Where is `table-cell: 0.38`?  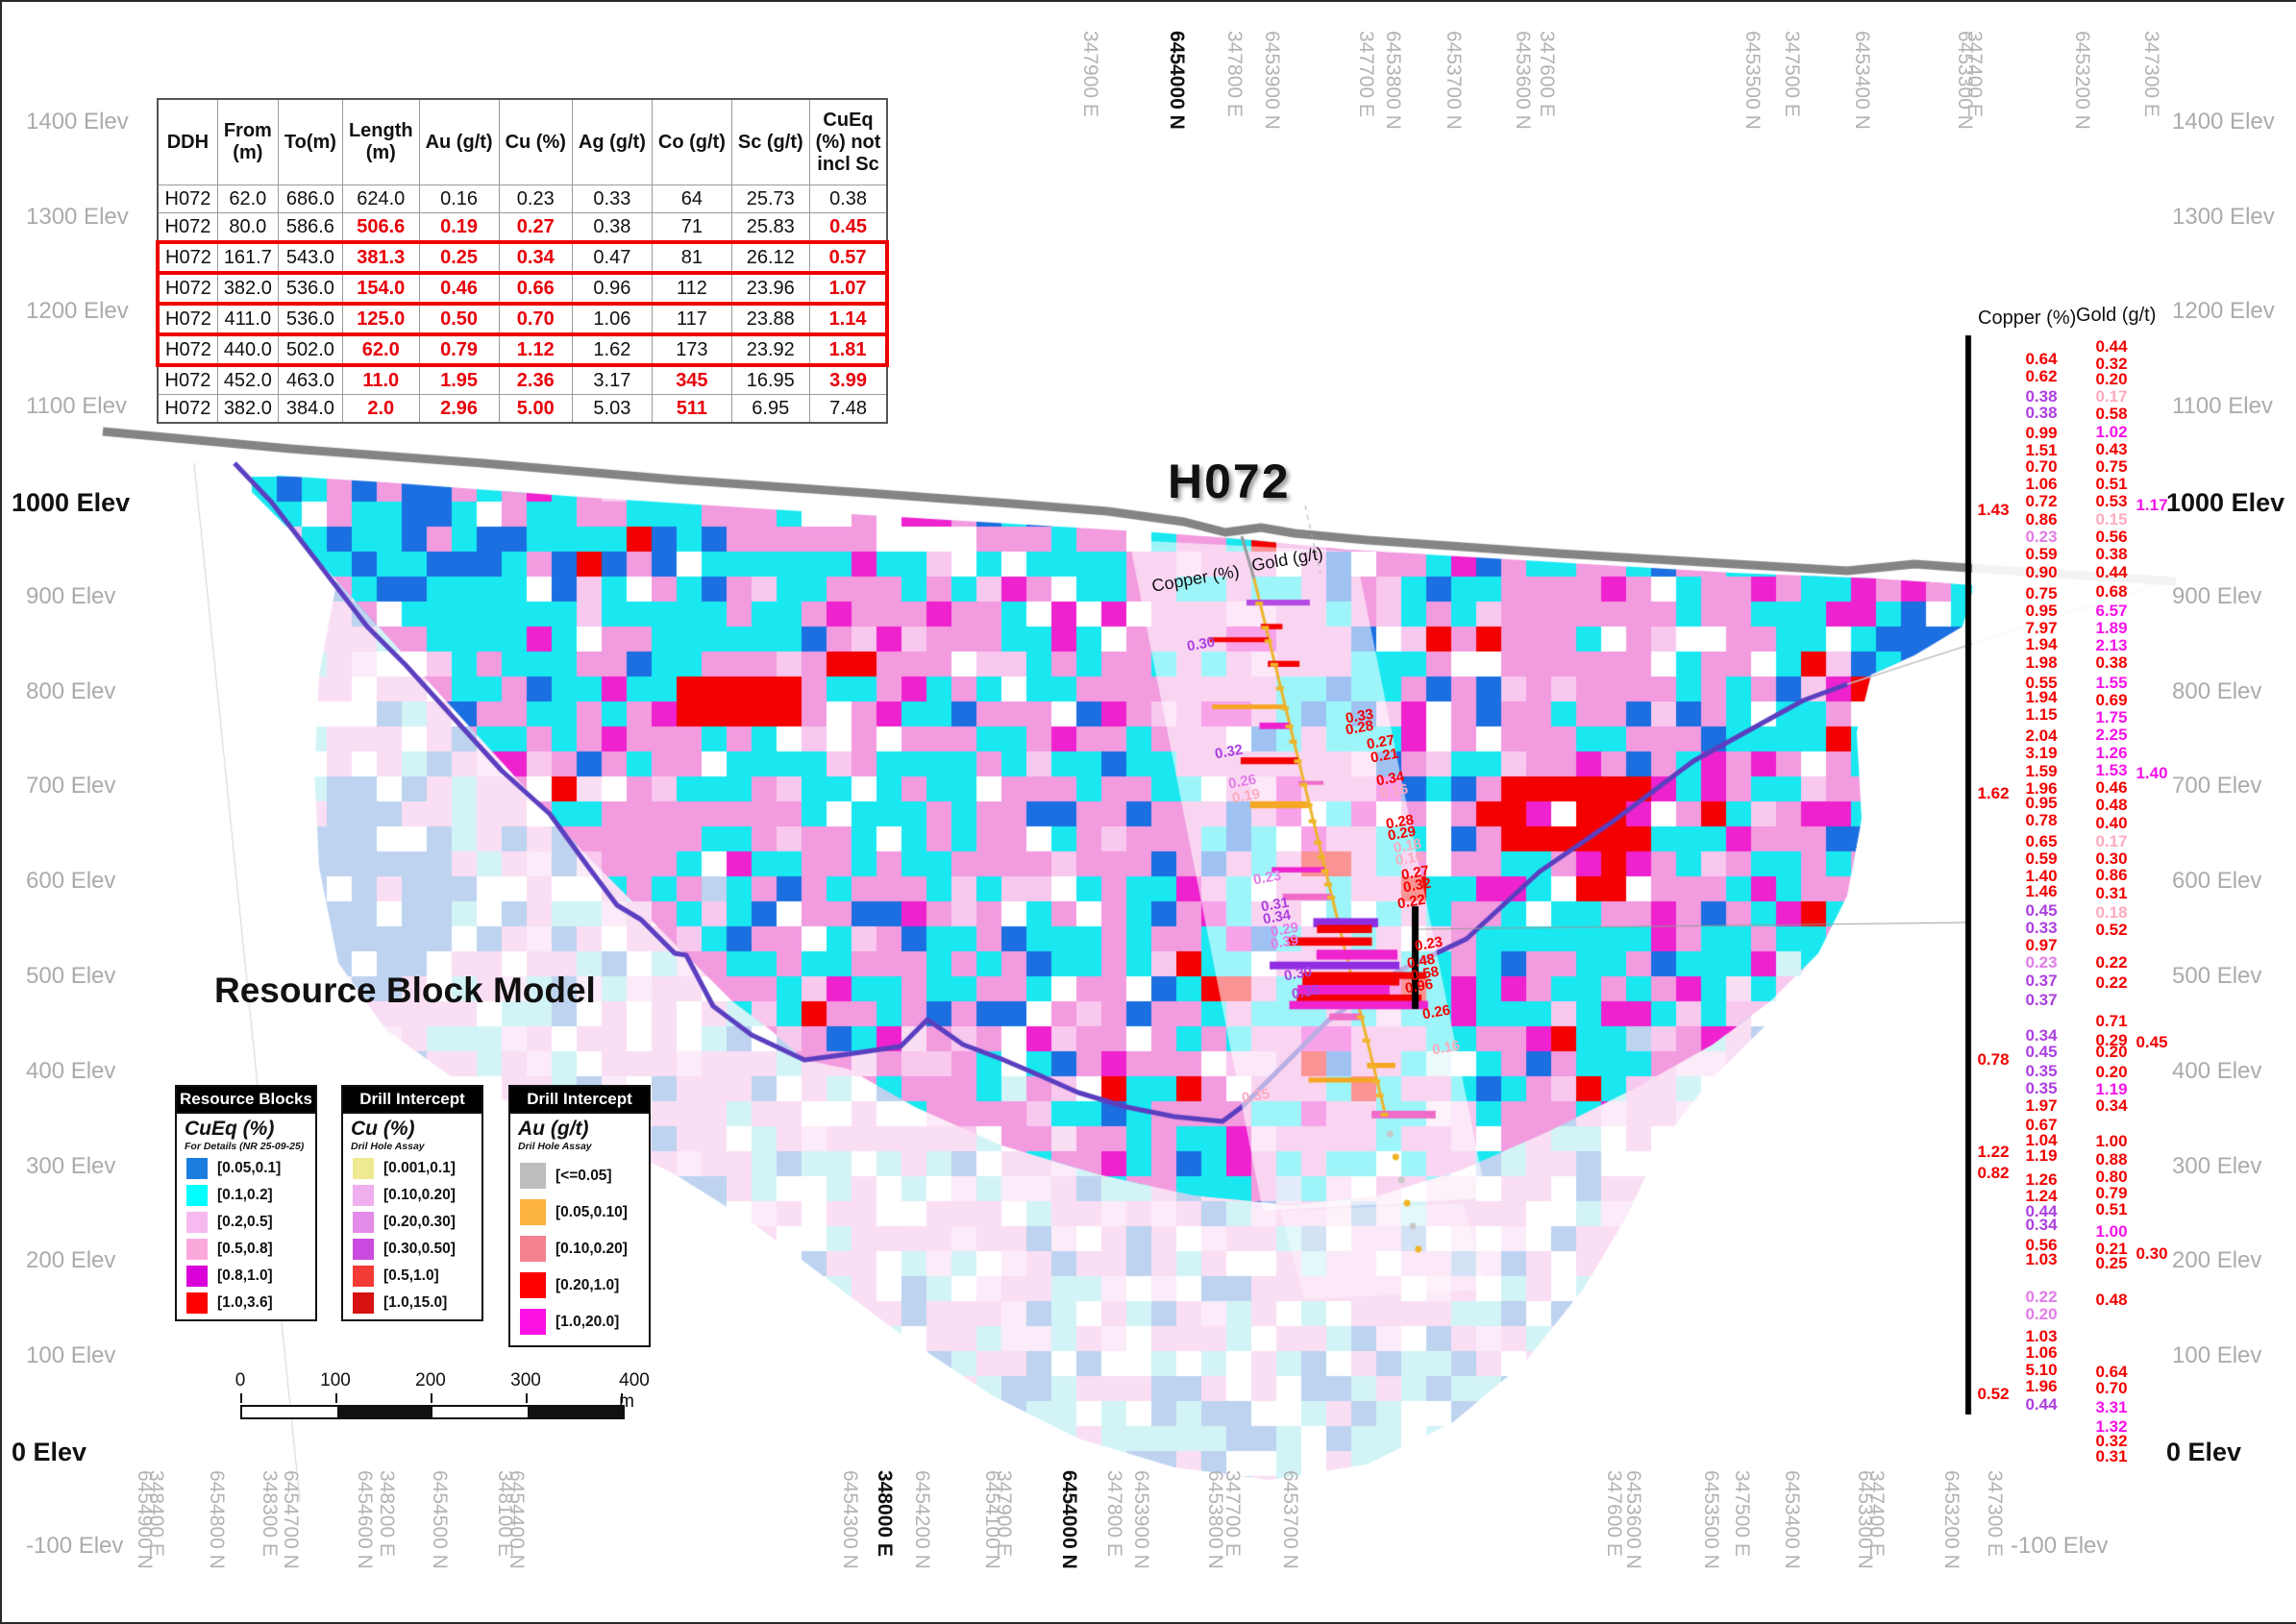 table-cell: 0.38 is located at coordinates (848, 199).